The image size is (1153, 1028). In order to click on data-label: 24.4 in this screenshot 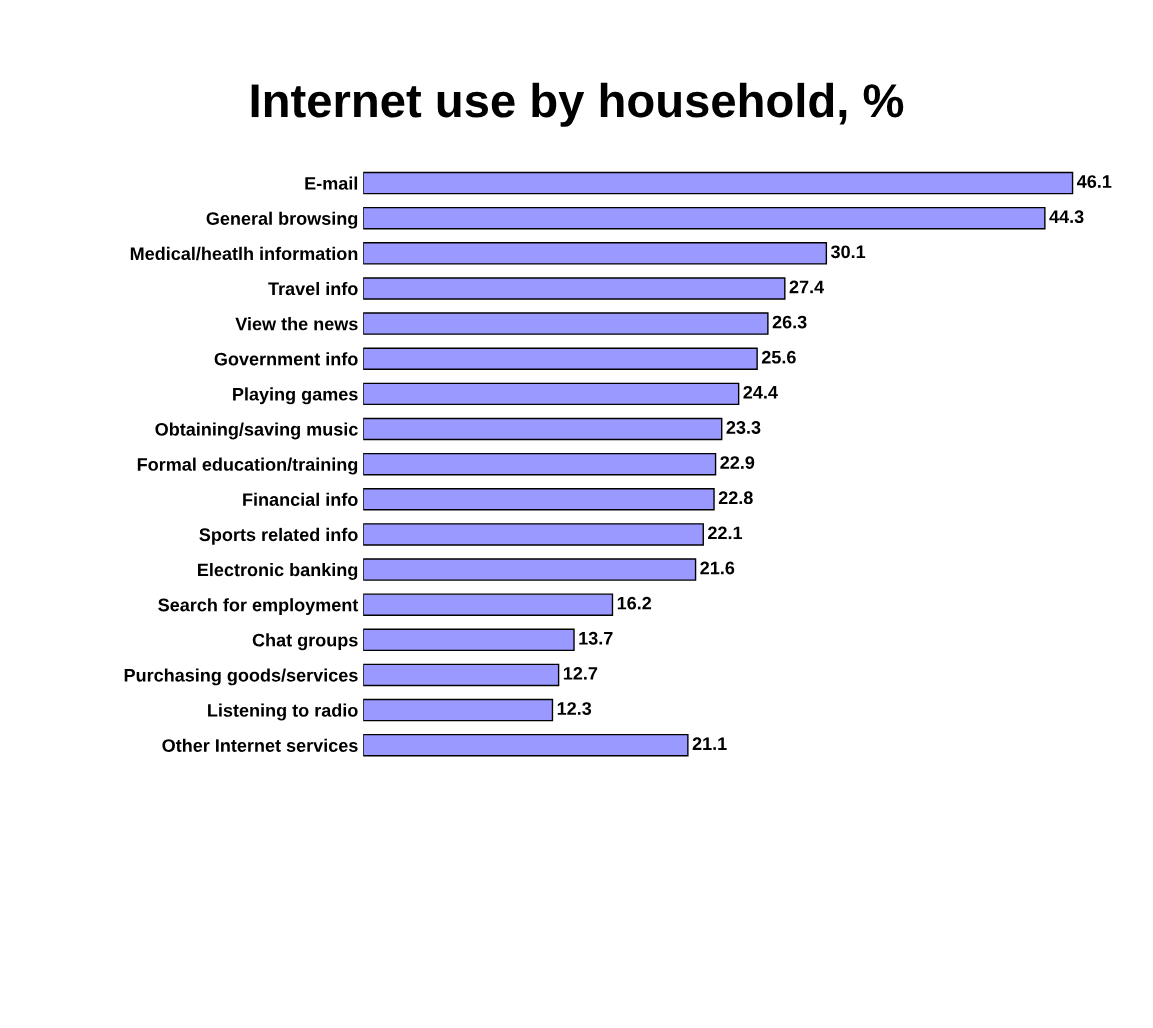, I will do `click(760, 392)`.